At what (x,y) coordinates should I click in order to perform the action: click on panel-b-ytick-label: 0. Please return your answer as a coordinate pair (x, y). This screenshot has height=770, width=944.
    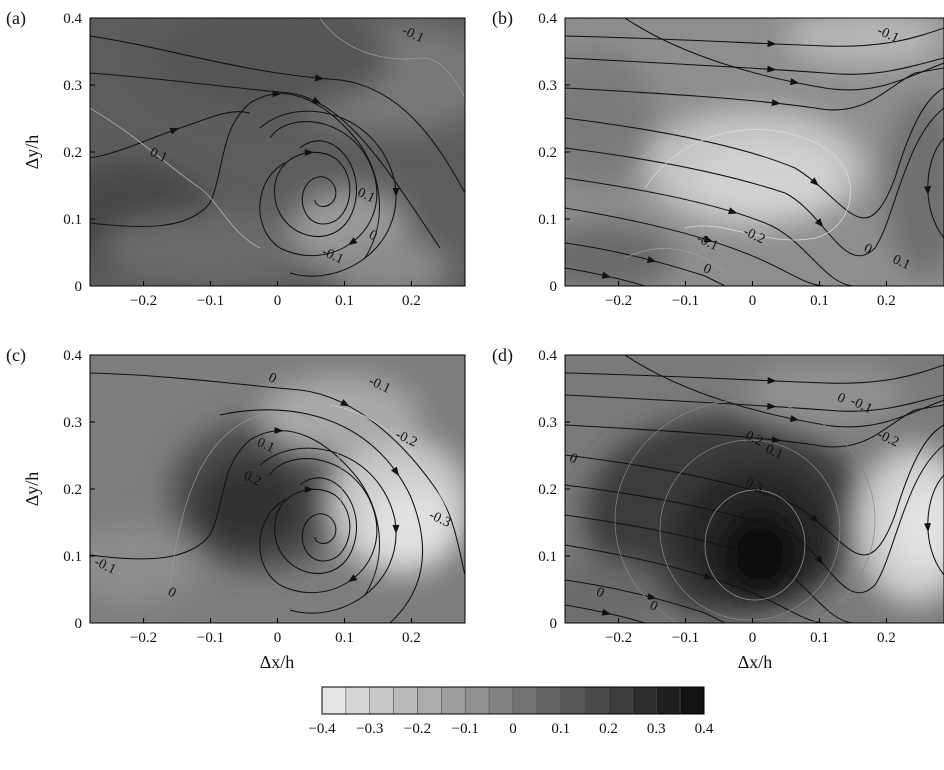
    Looking at the image, I should click on (554, 287).